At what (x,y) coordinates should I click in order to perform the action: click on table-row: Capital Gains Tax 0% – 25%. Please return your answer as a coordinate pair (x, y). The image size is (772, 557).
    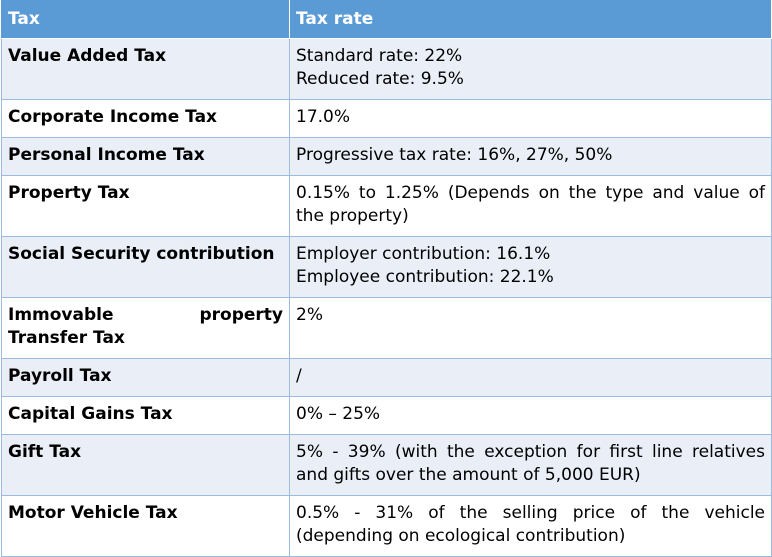
    Looking at the image, I should click on (386, 415).